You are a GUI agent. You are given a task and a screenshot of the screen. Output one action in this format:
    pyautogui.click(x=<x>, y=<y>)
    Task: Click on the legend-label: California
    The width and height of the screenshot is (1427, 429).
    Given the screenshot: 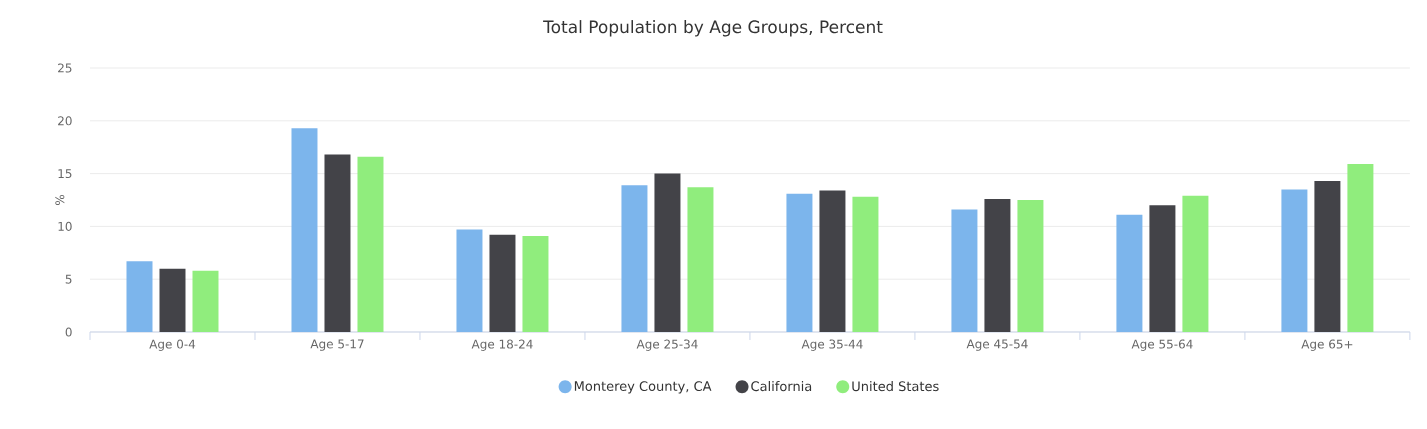 What is the action you would take?
    pyautogui.click(x=781, y=386)
    